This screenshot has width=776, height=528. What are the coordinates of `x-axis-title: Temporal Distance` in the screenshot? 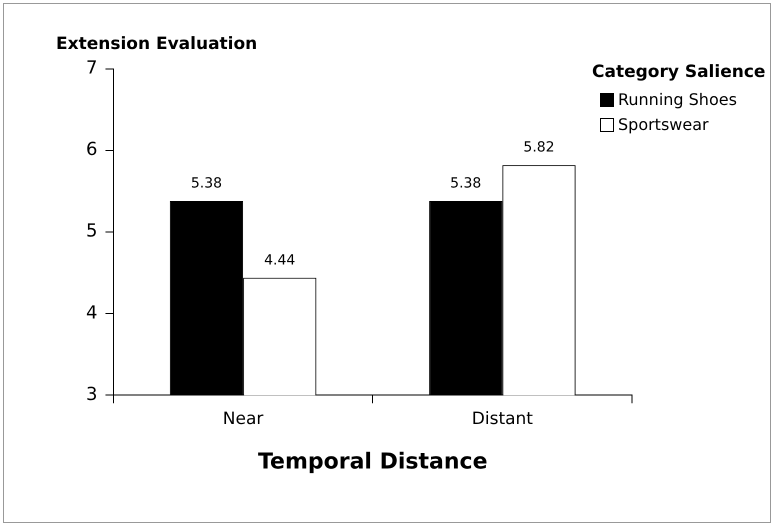 It's located at (373, 462).